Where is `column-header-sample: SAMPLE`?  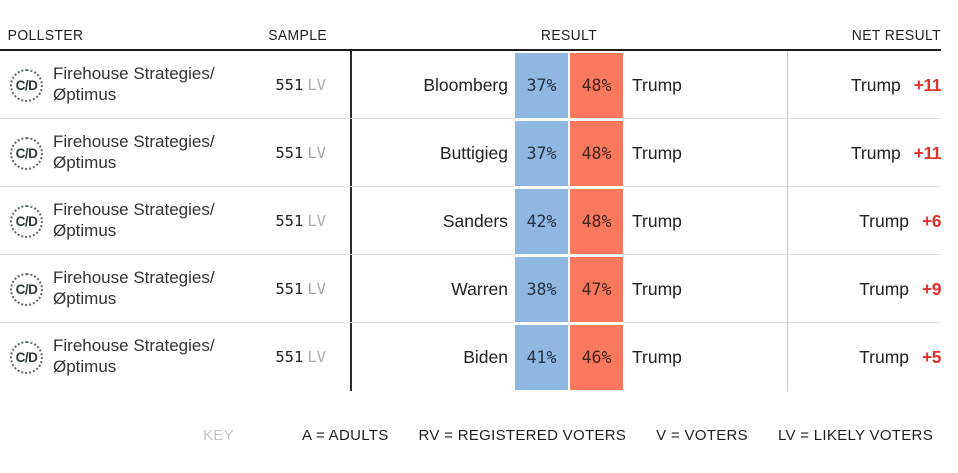 column-header-sample: SAMPLE is located at coordinates (297, 36).